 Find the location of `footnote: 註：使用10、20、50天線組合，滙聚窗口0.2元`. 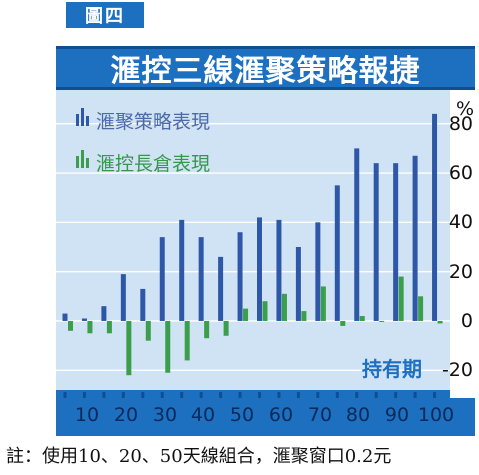

footnote: 註：使用10、20、50天線組合，滙聚窗口0.2元 is located at coordinates (199, 456).